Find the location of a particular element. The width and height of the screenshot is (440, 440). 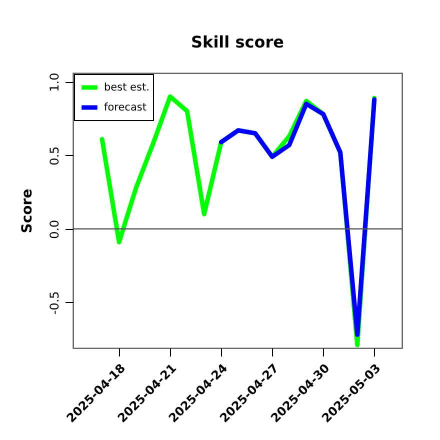

legend-label: forecast is located at coordinates (125, 108).